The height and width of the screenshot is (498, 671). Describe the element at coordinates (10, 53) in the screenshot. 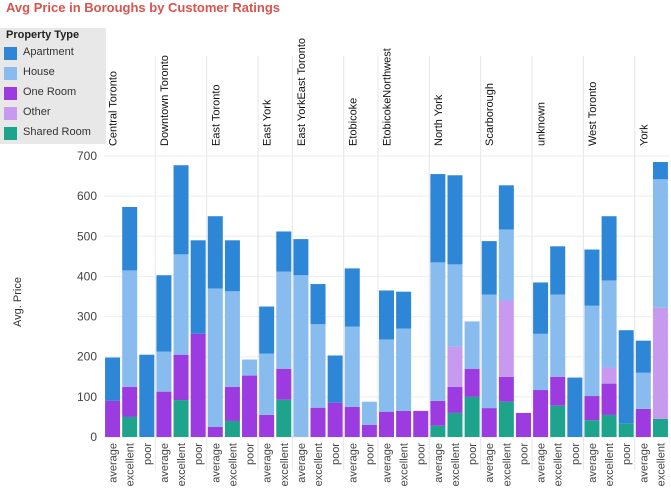

I see `legend-swatch-apartment` at that location.